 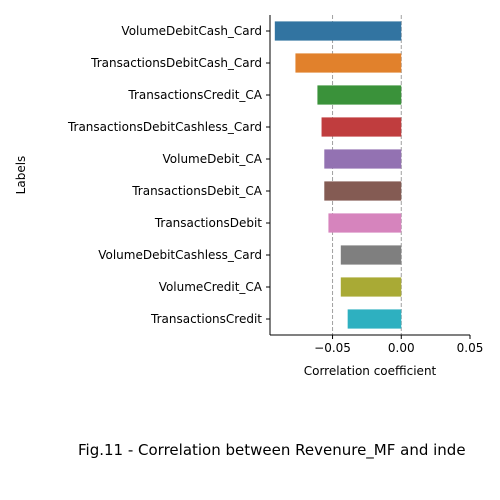 What do you see at coordinates (359, 95) in the screenshot?
I see `bar-TransactionsCredit_CA` at bounding box center [359, 95].